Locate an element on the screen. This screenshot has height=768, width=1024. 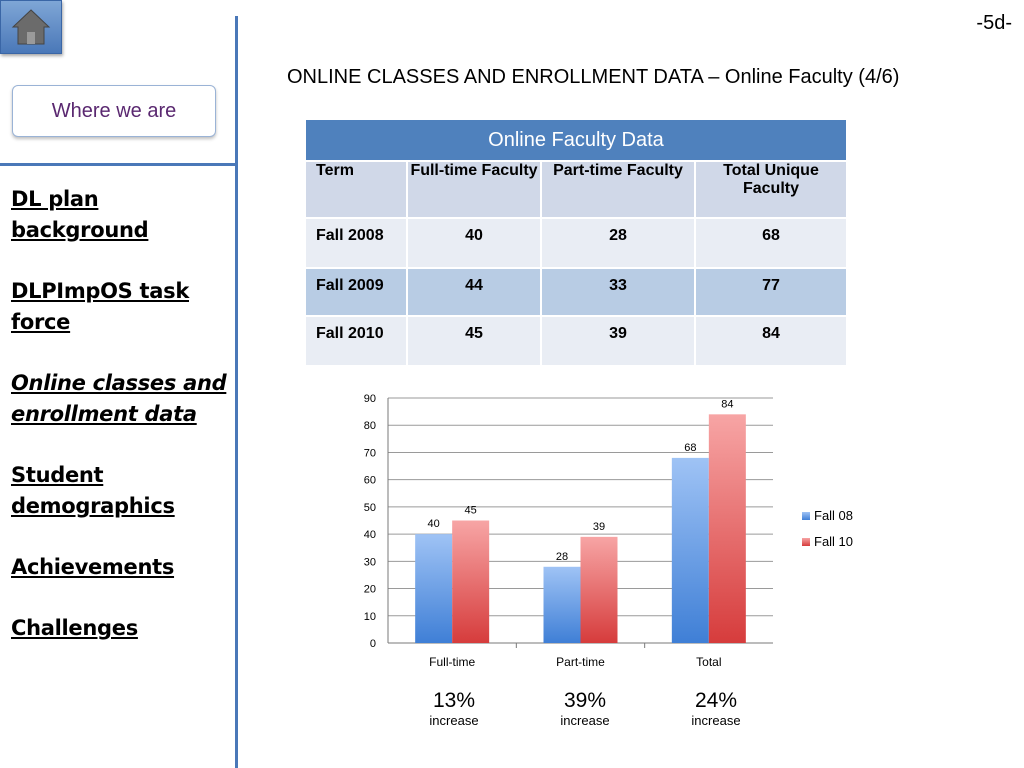
table-row: Fall 2010 45 39 84 is located at coordinates (576, 341).